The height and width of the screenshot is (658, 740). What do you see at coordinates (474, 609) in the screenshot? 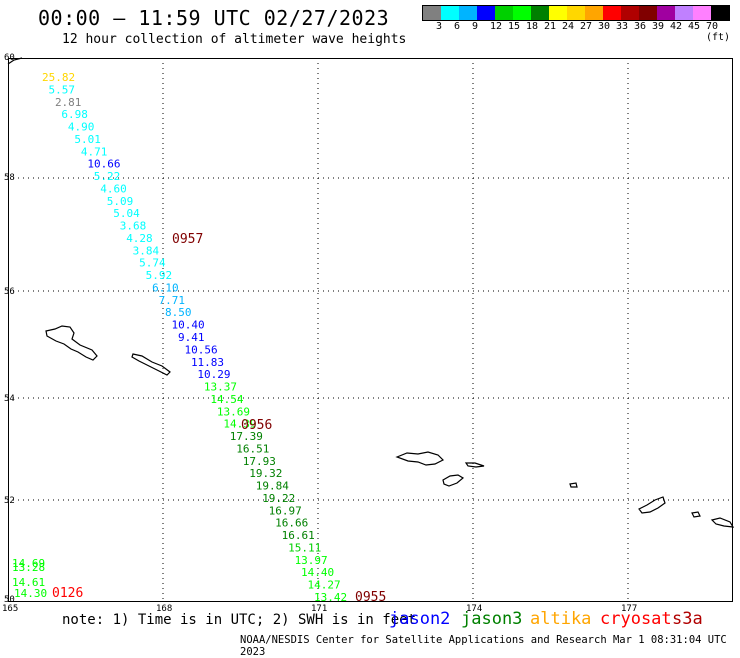
I see `lon-label: 174` at bounding box center [474, 609].